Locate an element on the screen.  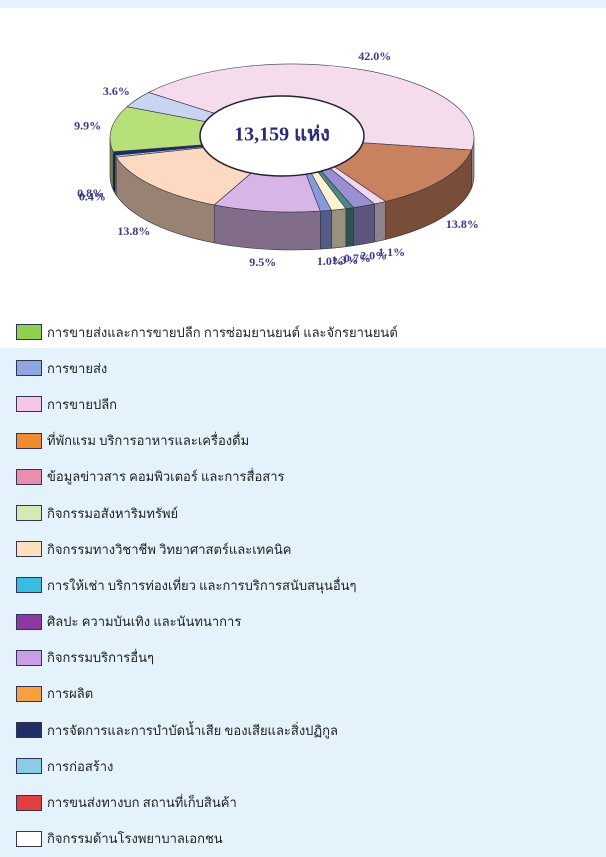
legend-item: ข้อมูลข่าวสาร คอมพิวเตอร์ และการสื่อสาร is located at coordinates (207, 477).